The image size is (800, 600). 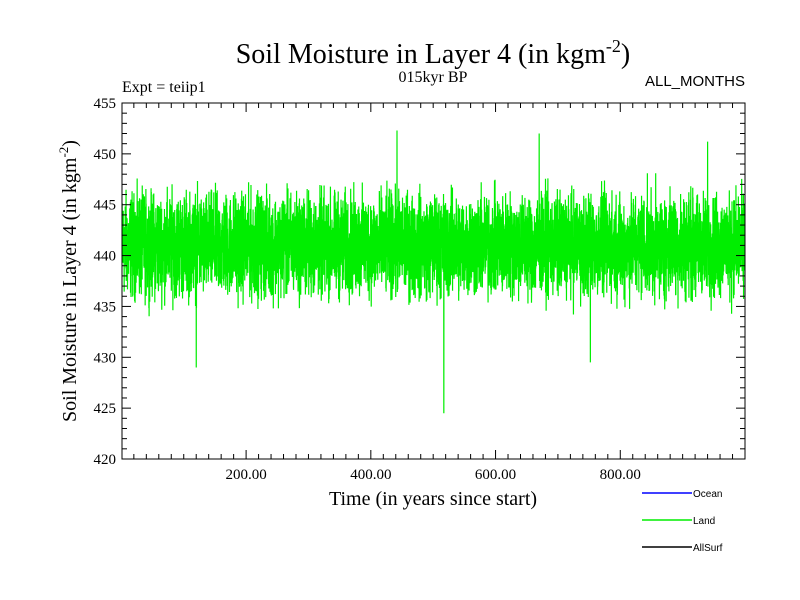 What do you see at coordinates (613, 46) in the screenshot?
I see `chart-title-sup: -2` at bounding box center [613, 46].